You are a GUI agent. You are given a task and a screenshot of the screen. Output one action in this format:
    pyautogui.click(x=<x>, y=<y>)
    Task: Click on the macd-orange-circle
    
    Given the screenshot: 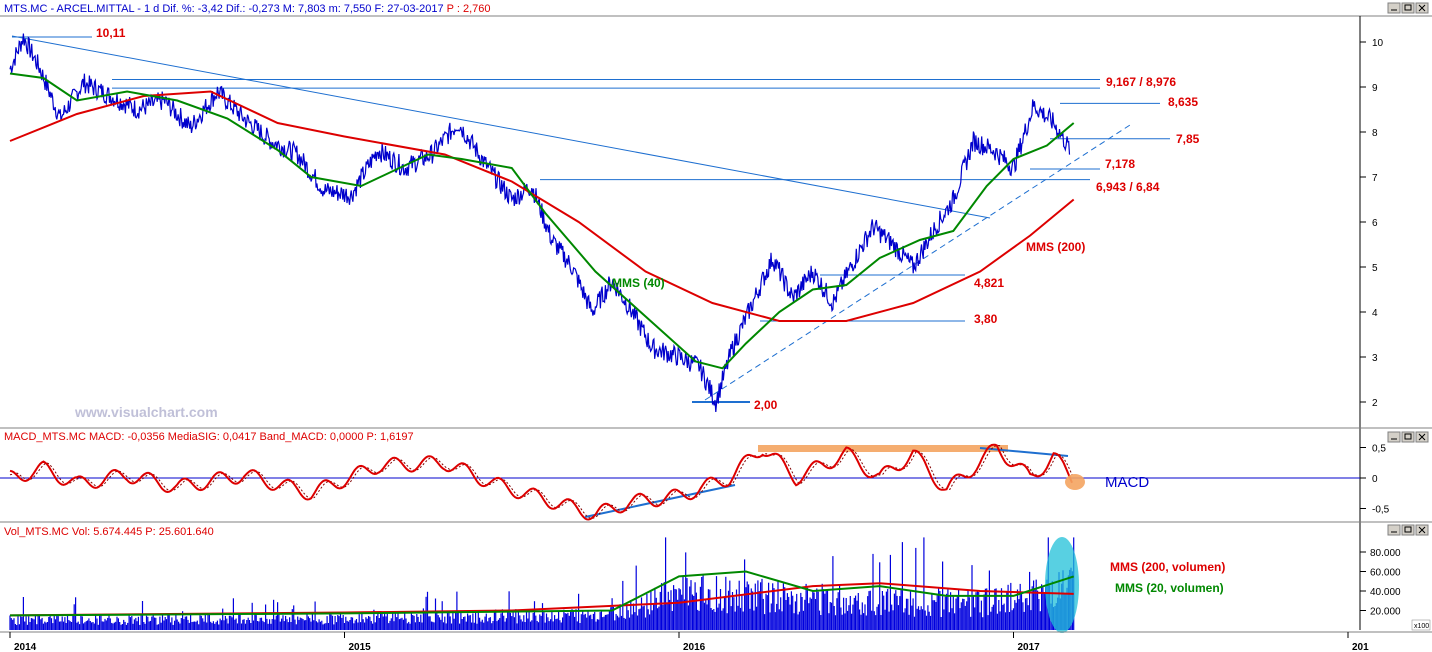 What is the action you would take?
    pyautogui.click(x=1075, y=482)
    